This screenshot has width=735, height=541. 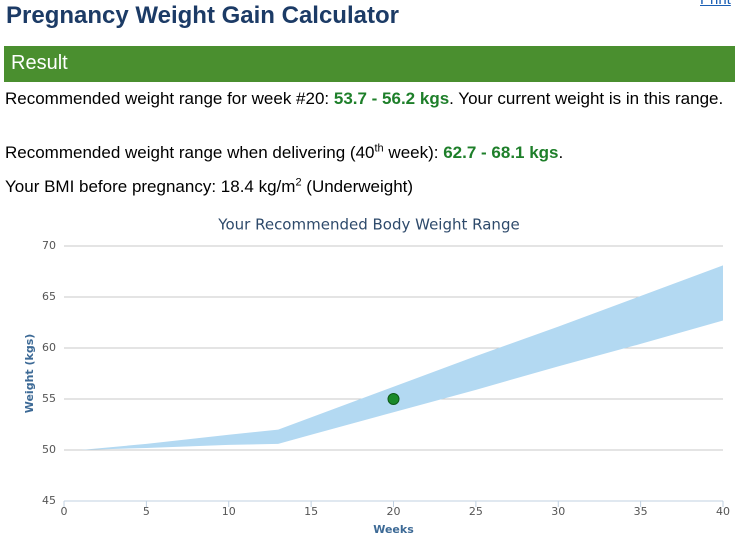 What do you see at coordinates (586, 98) in the screenshot?
I see `text: . Your current weight is in this range.` at bounding box center [586, 98].